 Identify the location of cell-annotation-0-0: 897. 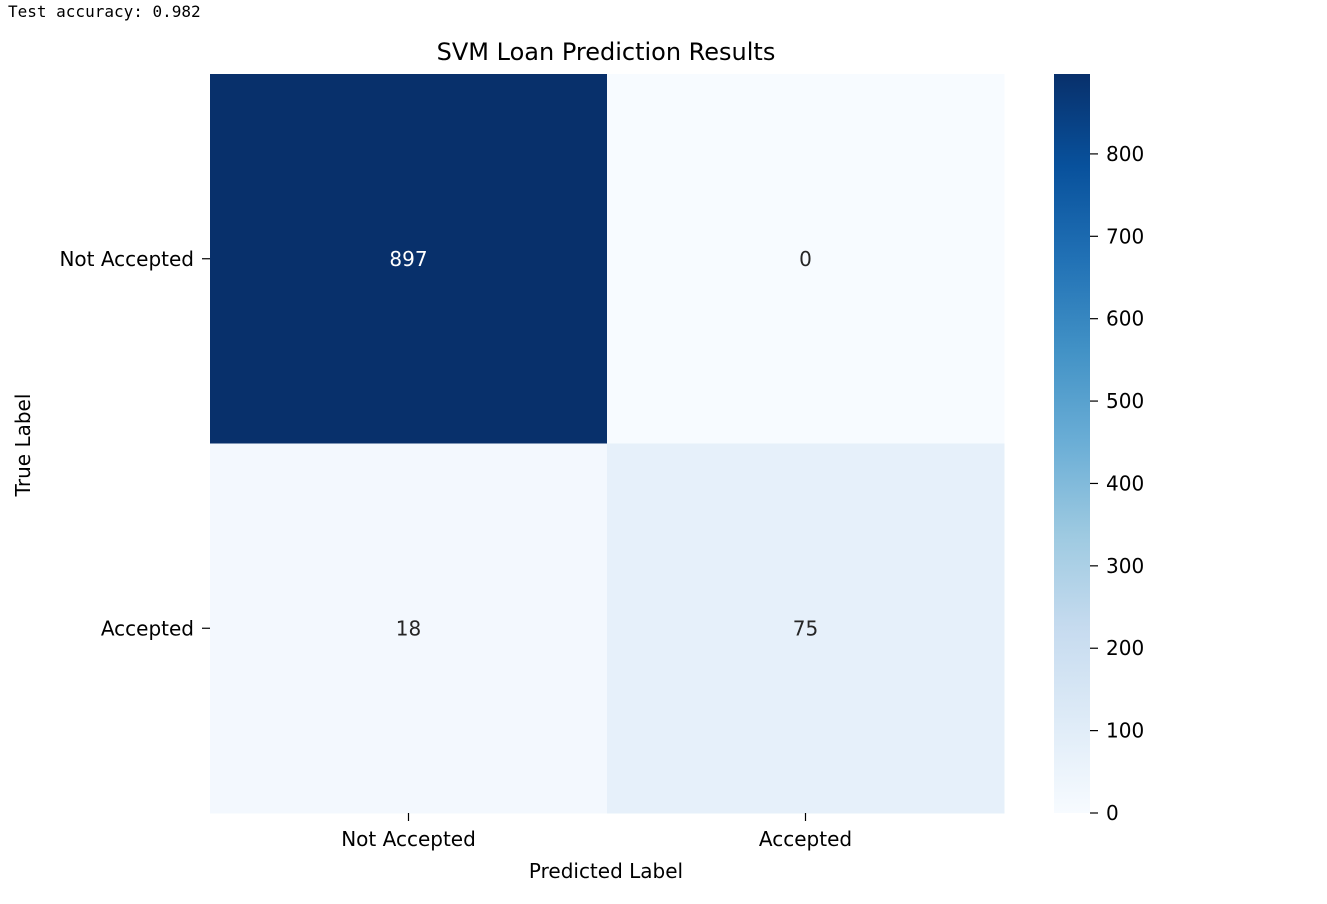
(408, 259).